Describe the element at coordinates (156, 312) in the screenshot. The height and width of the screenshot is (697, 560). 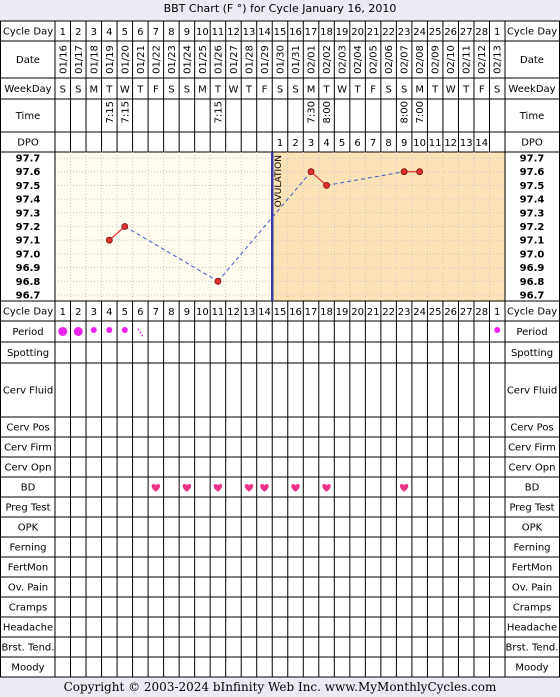
I see `cycle-day-cell: 7` at that location.